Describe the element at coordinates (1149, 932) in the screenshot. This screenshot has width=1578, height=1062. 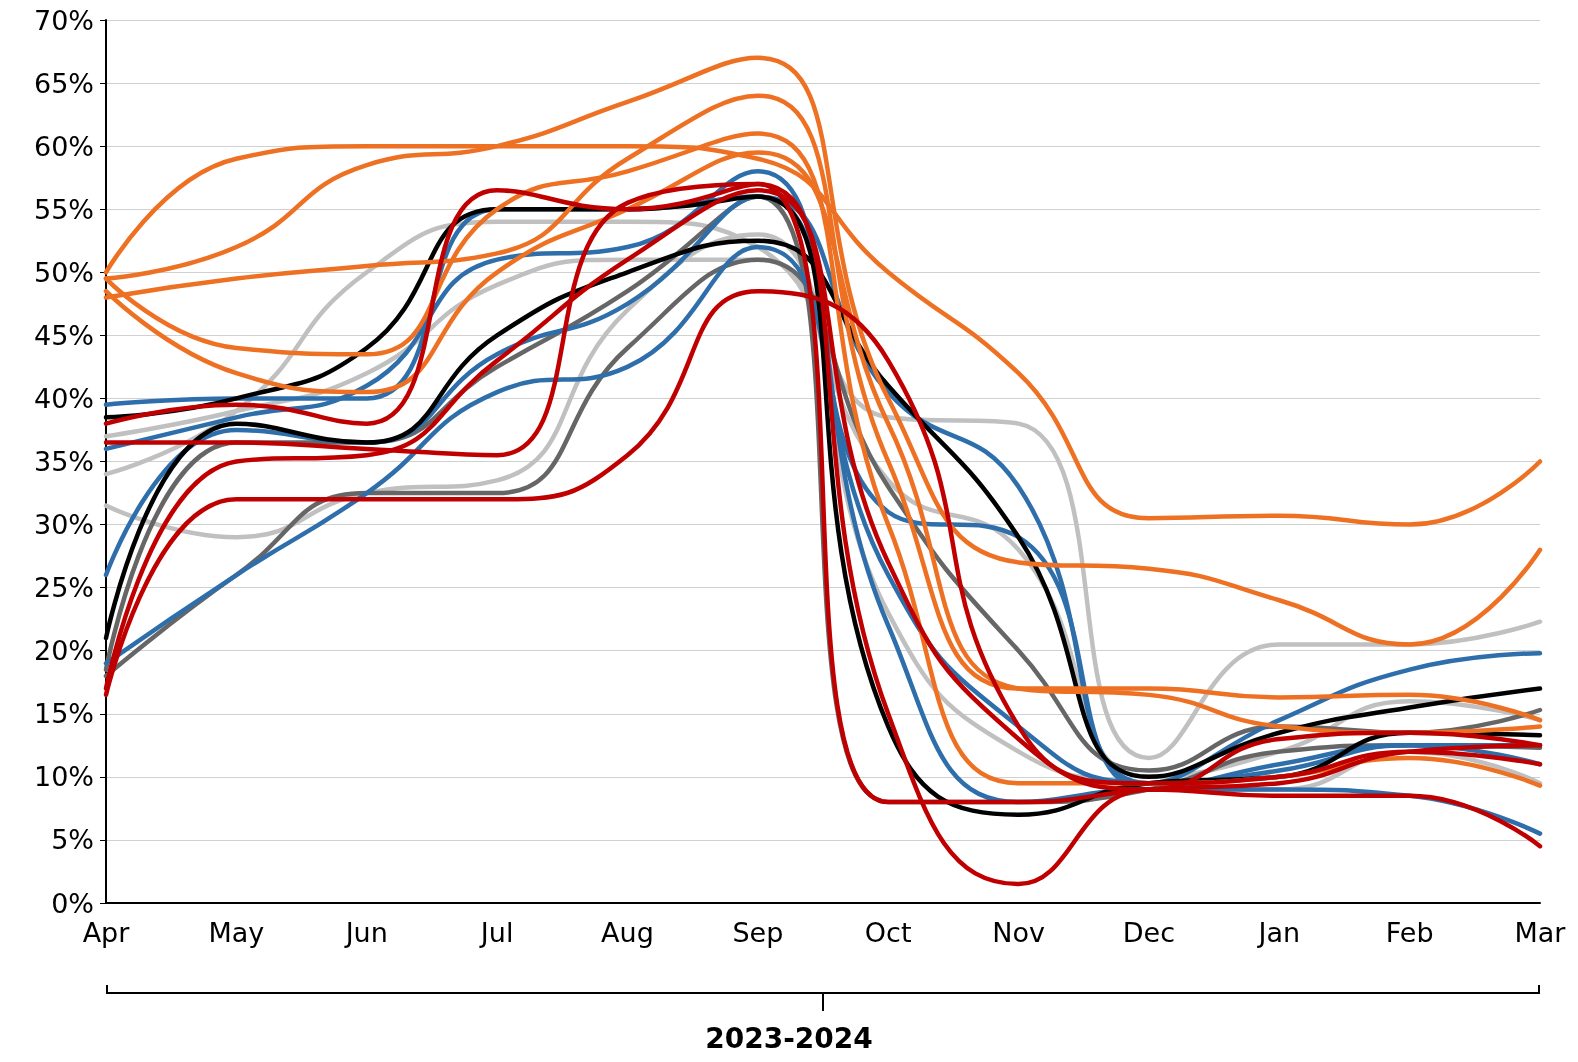
I see `x-tick-label: Dec` at that location.